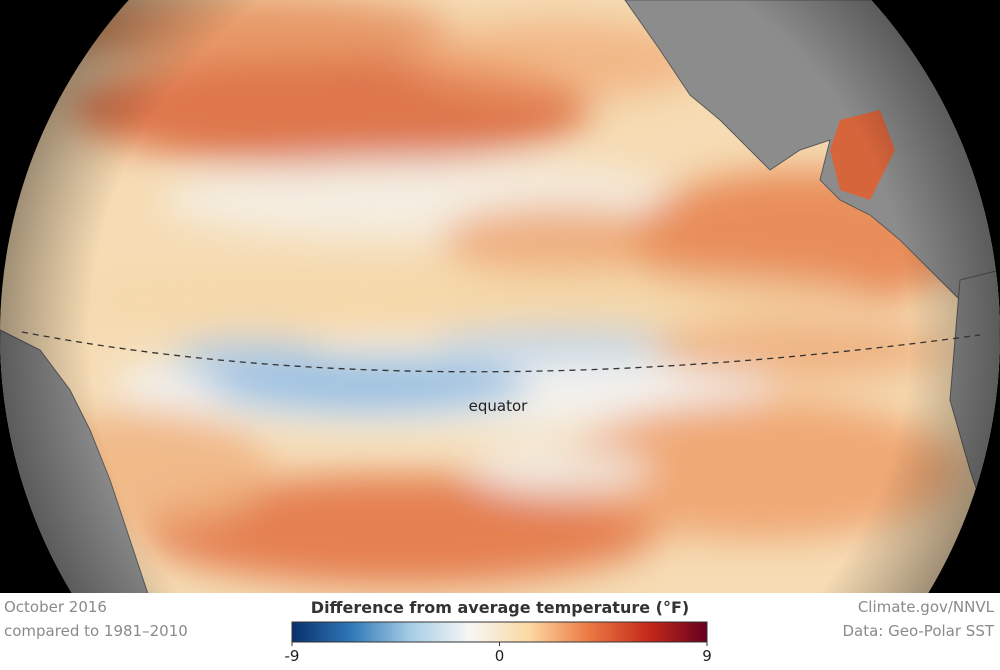 The height and width of the screenshot is (670, 1000). Describe the element at coordinates (926, 607) in the screenshot. I see `source-label: Climate.gov/NNVL` at that location.